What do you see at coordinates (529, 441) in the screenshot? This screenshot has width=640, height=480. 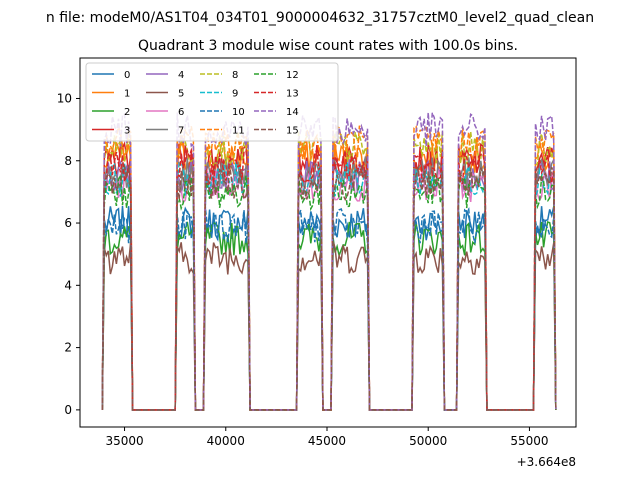 I see `x-tick-label: 55000` at bounding box center [529, 441].